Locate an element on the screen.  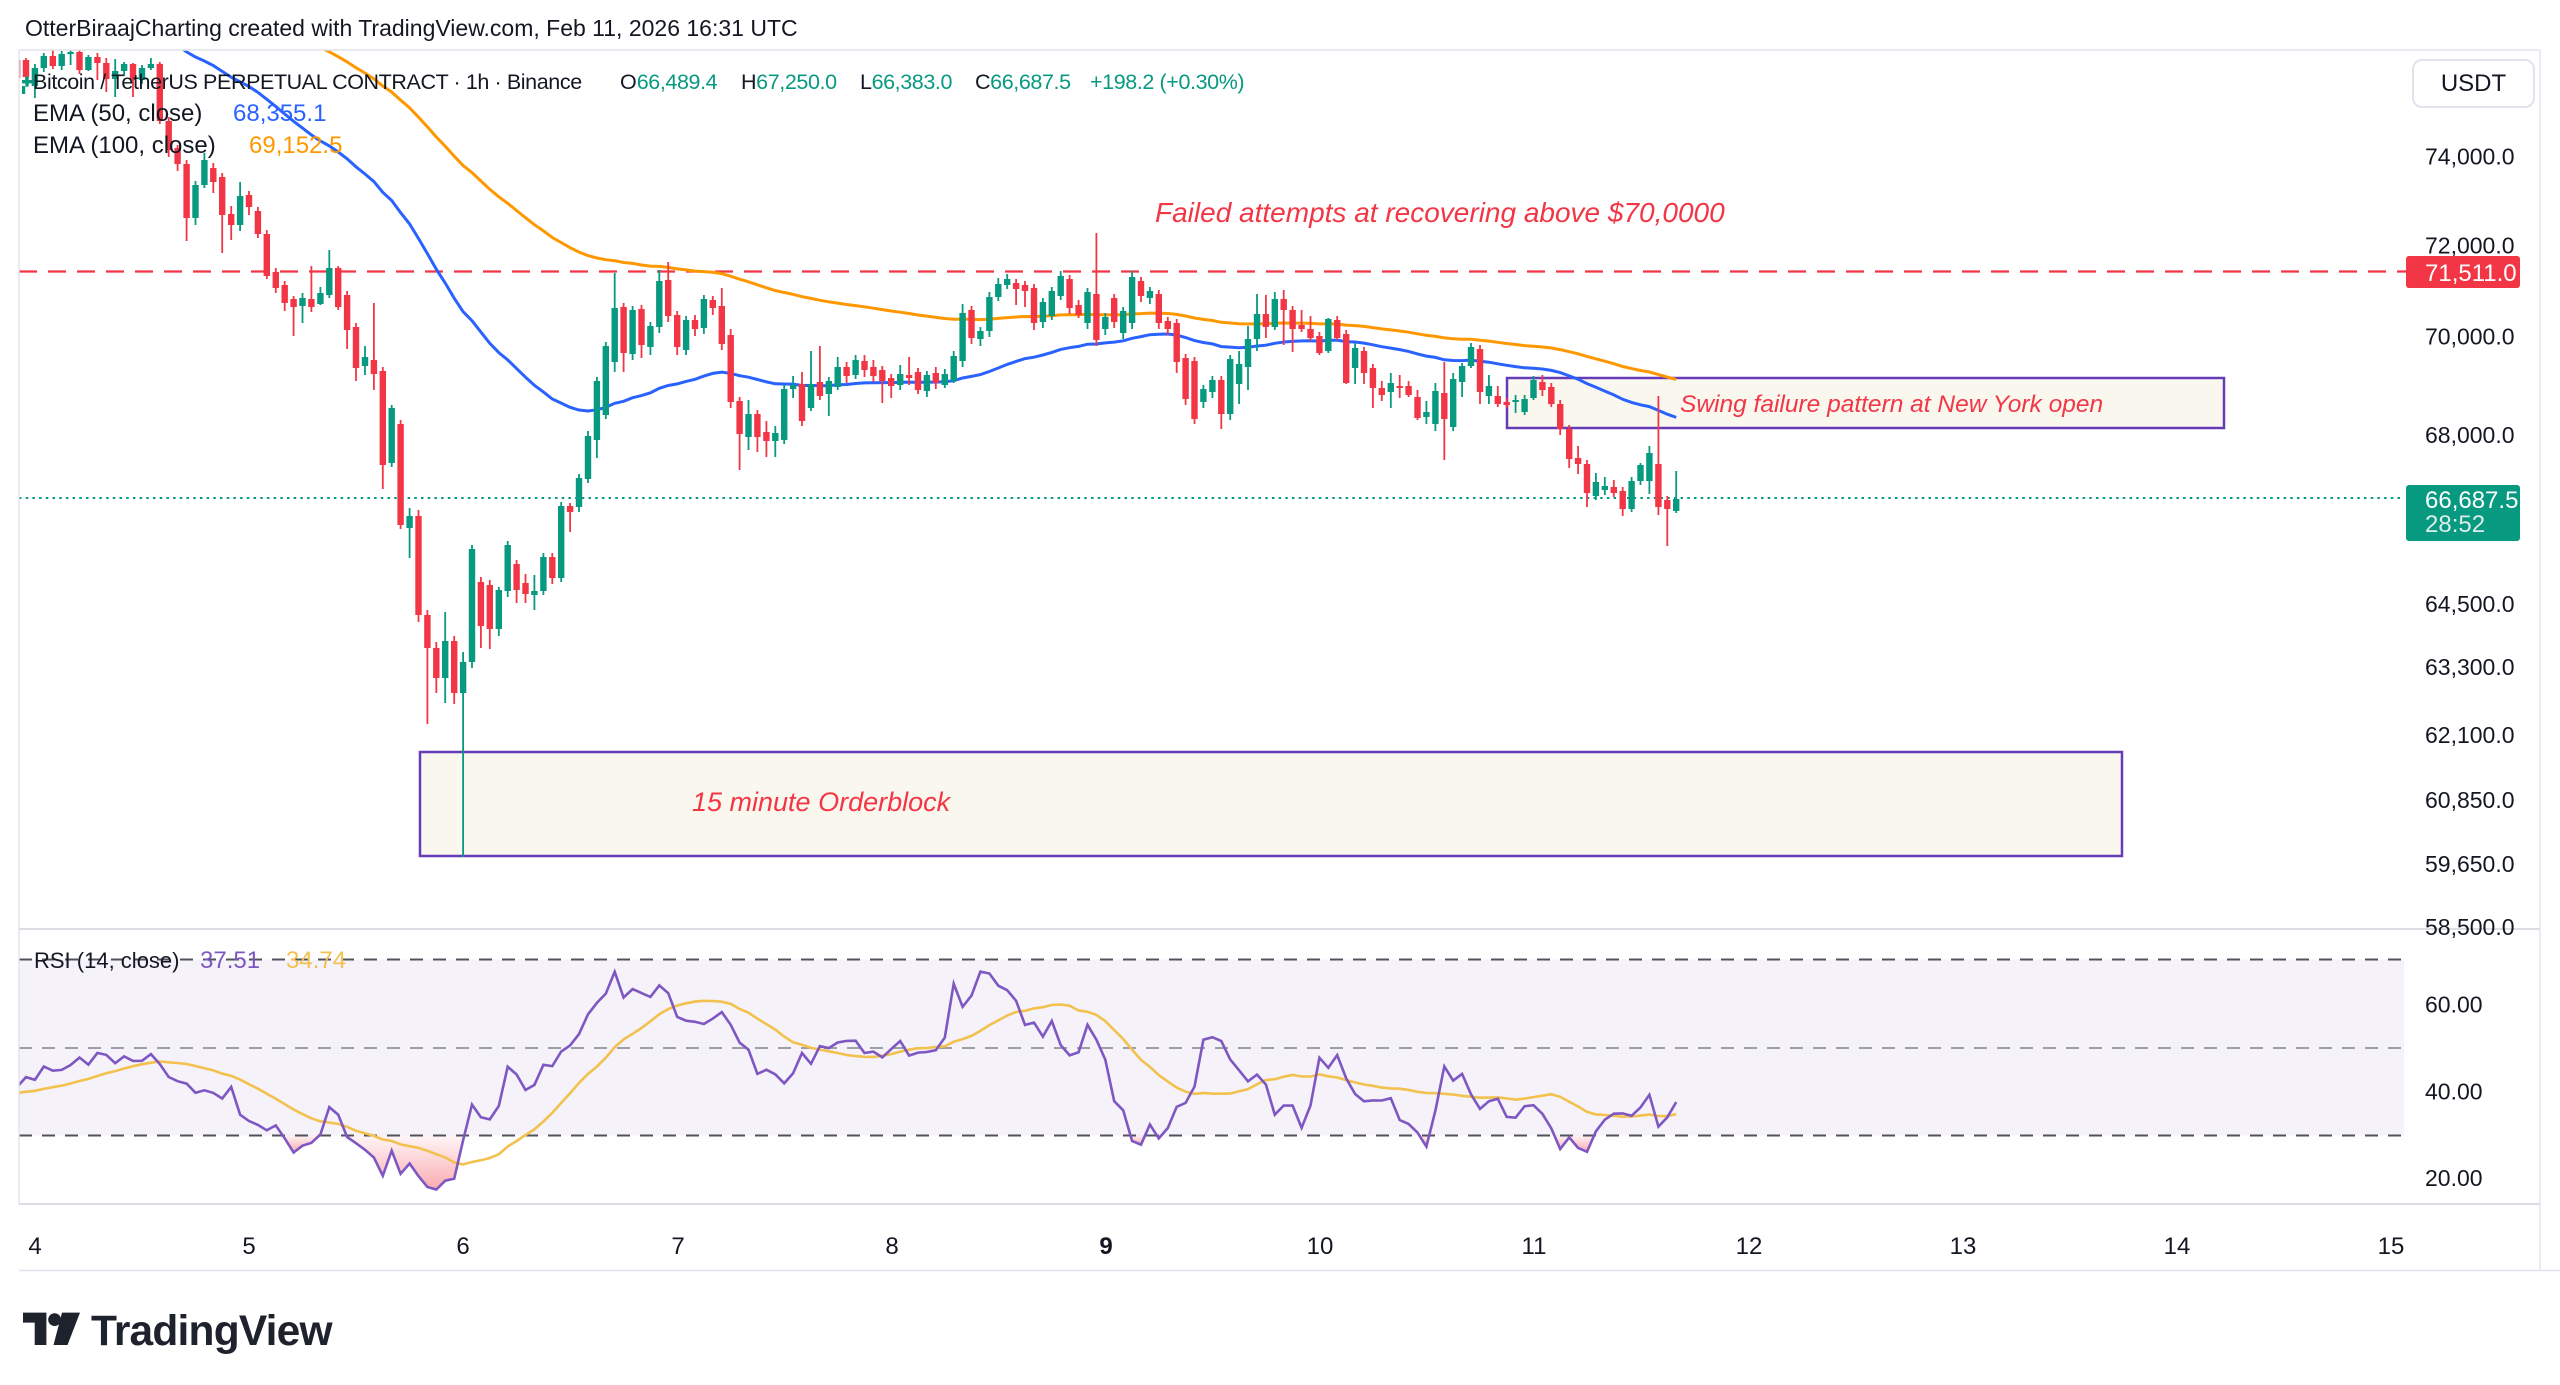
svg-text: 28:52 is located at coordinates (2455, 524).